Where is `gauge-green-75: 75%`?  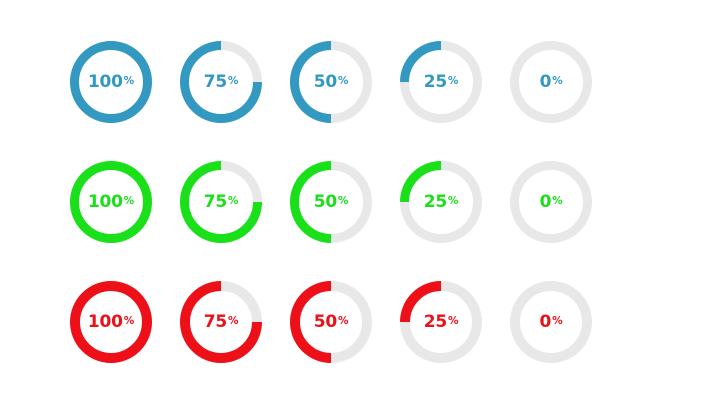
gauge-green-75: 75% is located at coordinates (221, 202).